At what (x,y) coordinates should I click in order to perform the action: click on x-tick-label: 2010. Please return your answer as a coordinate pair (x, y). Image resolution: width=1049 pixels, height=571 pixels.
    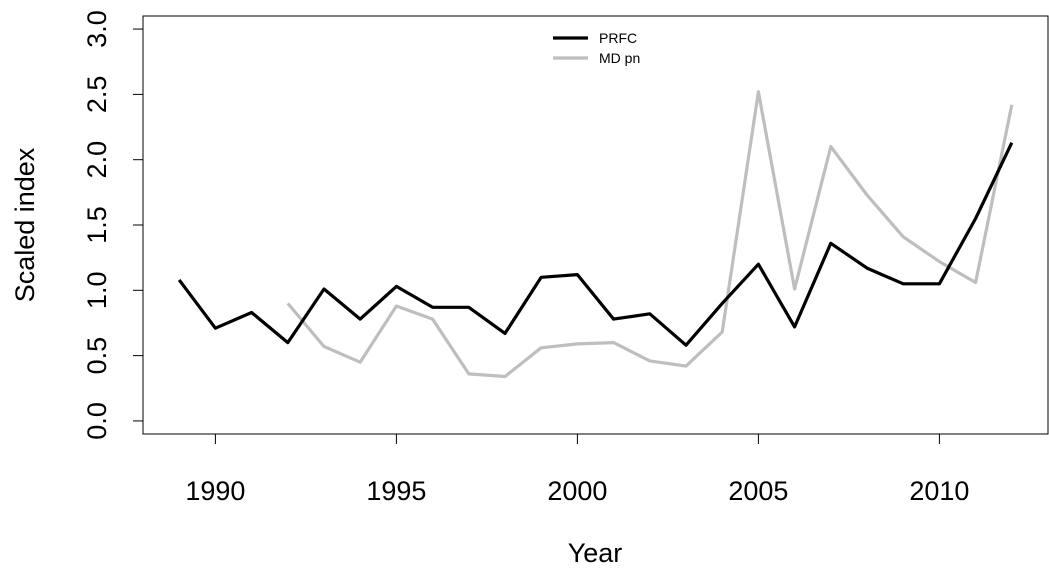
    Looking at the image, I should click on (939, 491).